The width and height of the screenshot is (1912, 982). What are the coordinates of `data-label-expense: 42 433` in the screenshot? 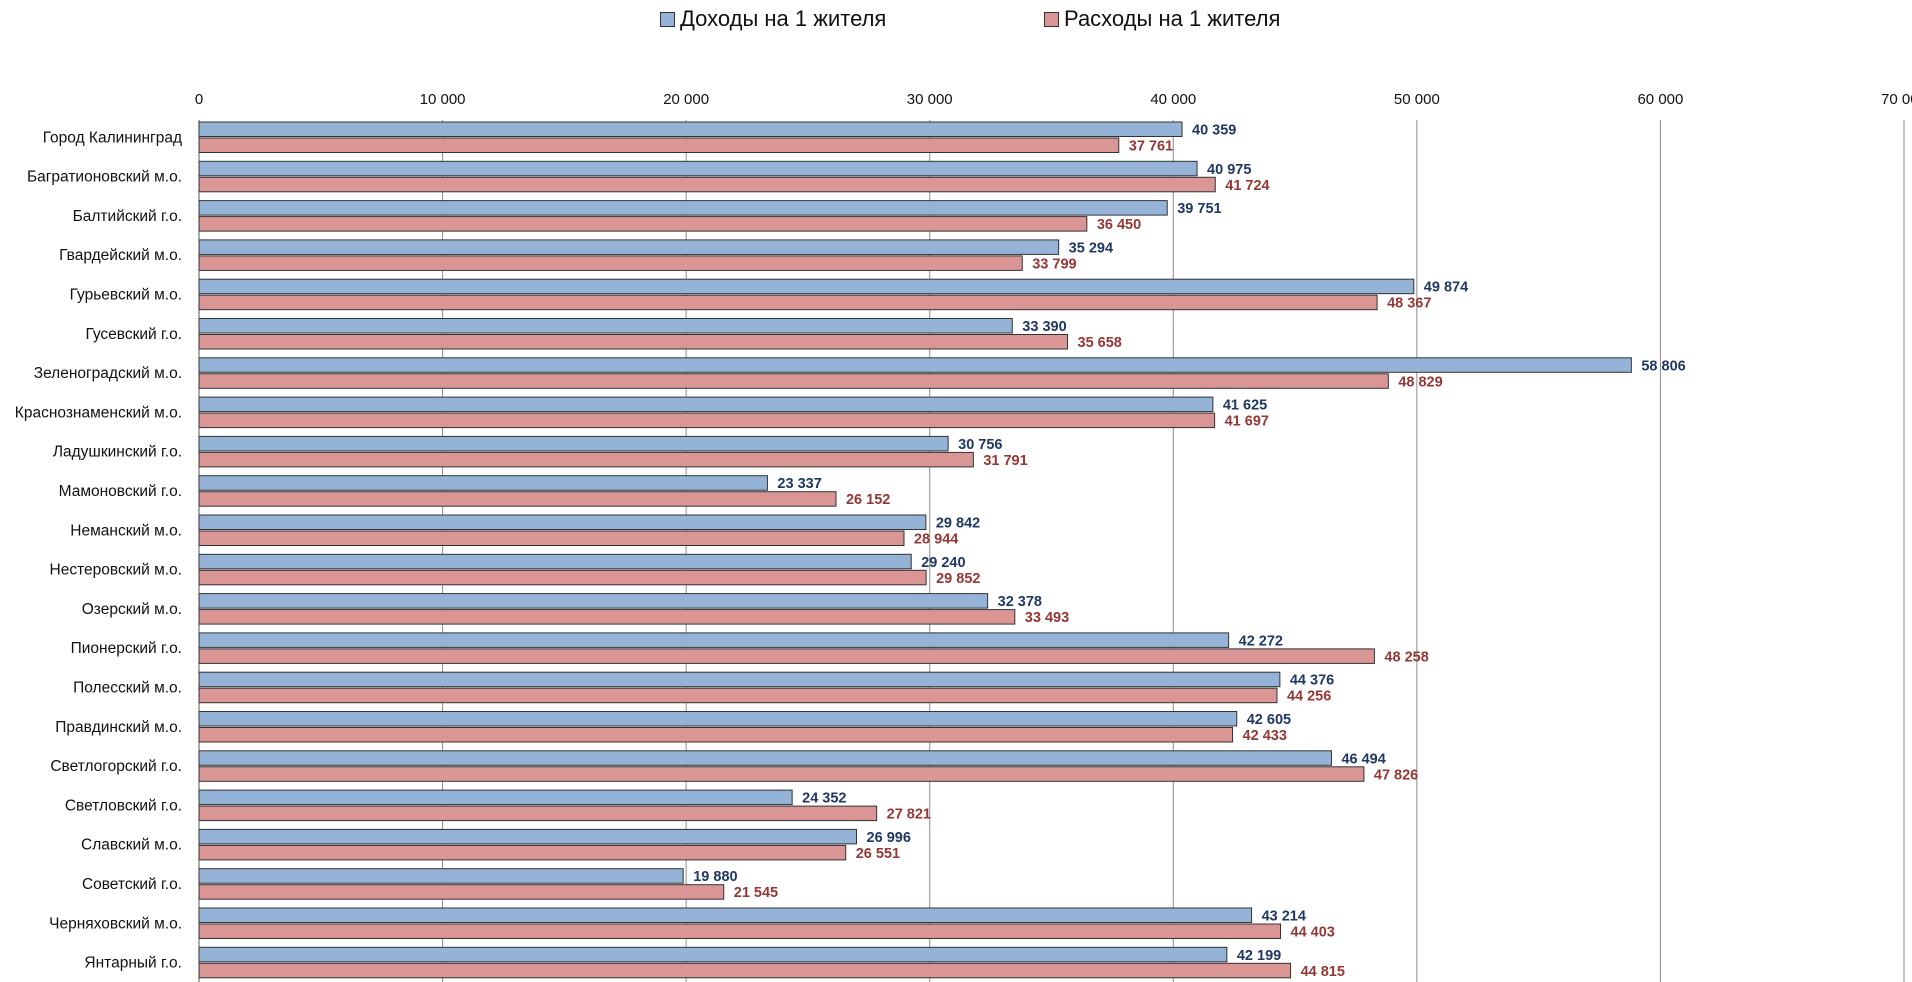 It's located at (1265, 736).